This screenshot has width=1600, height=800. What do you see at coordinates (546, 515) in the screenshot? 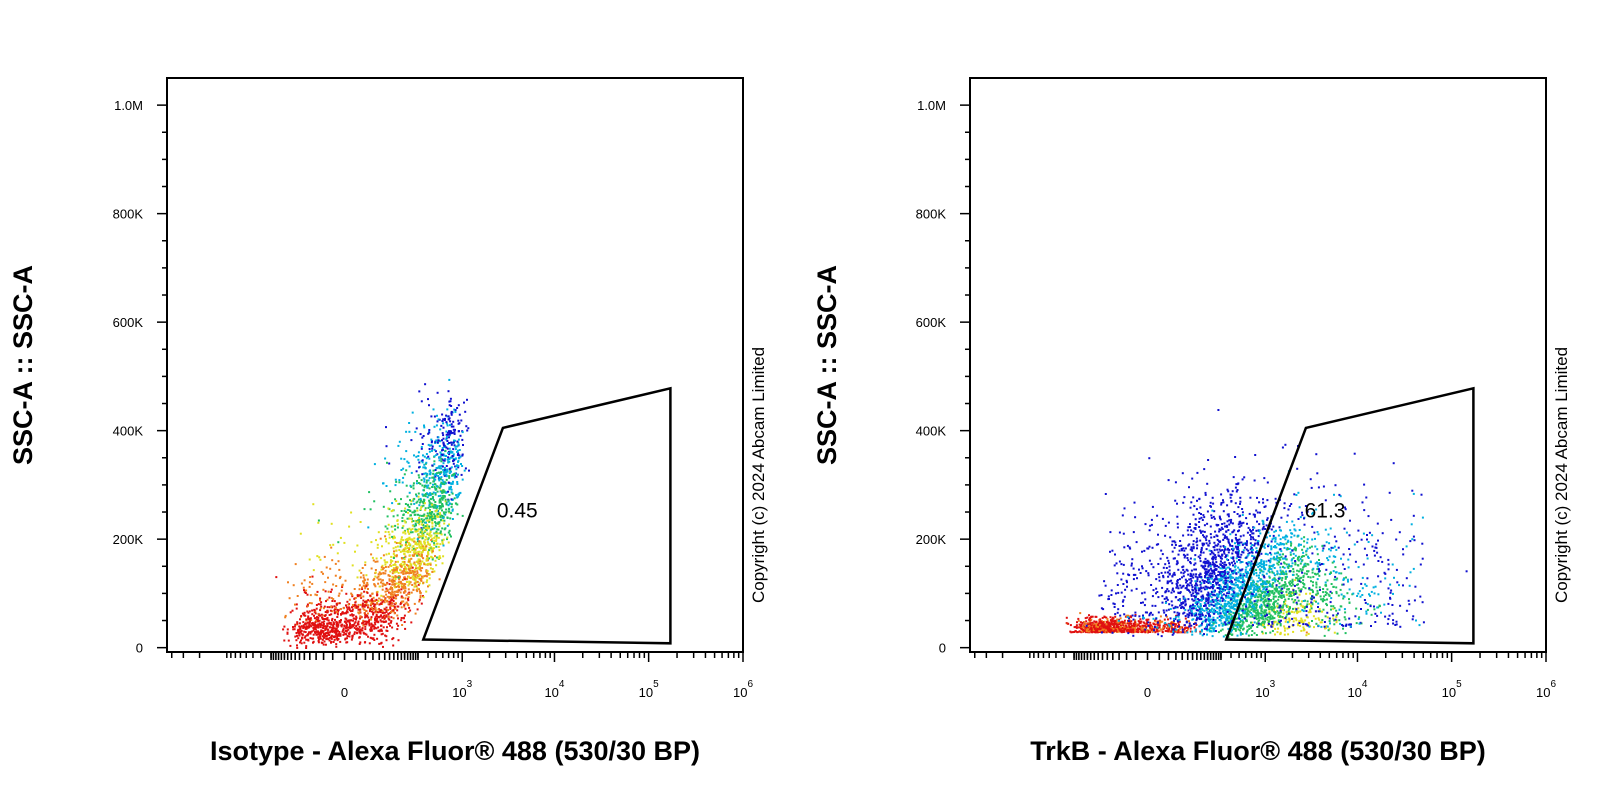
I see `gate-polygon` at bounding box center [546, 515].